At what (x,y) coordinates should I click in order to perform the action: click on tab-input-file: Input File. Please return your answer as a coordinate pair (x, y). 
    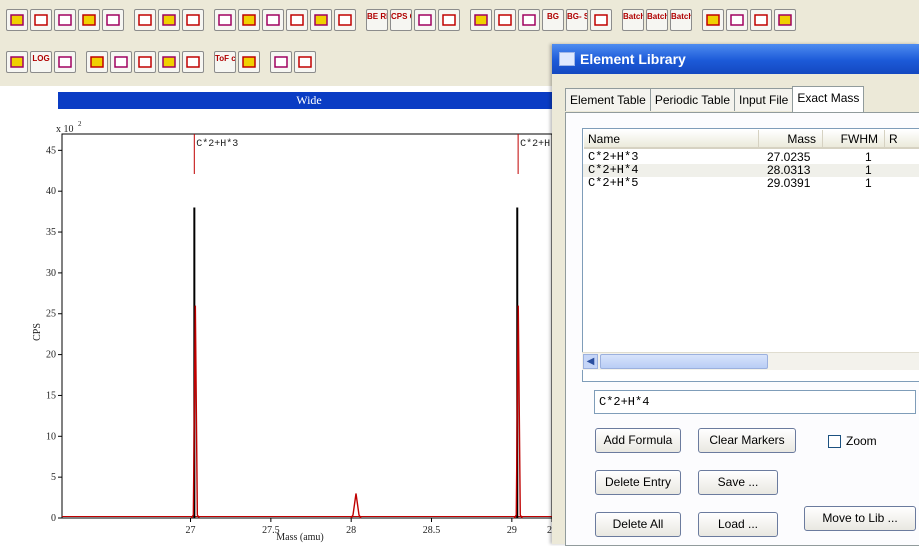
    Looking at the image, I should click on (764, 99).